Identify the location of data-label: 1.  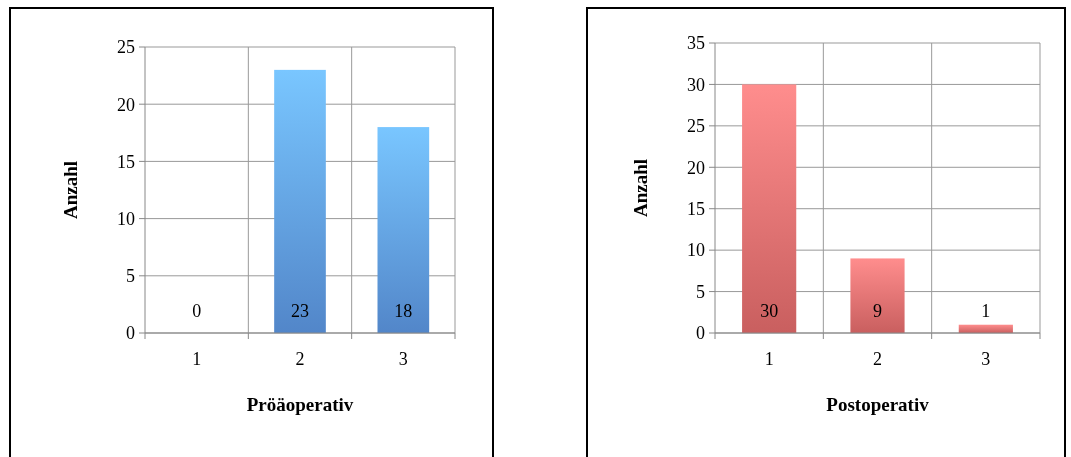
(986, 311).